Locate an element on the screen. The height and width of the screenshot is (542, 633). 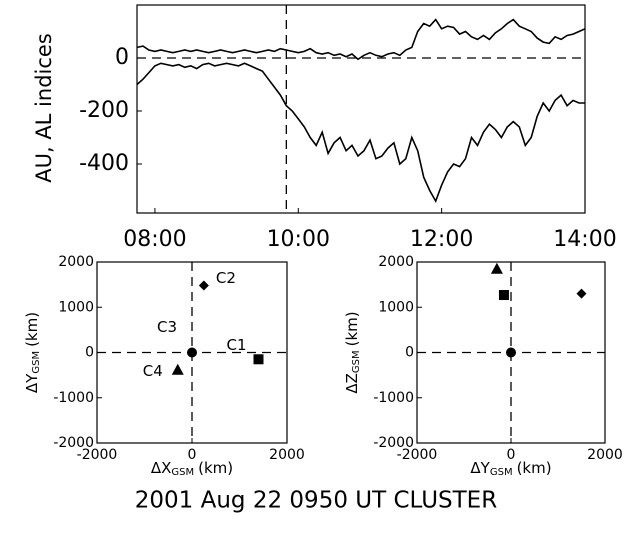
y-axis-label: AU, AL indices is located at coordinates (44, 108).